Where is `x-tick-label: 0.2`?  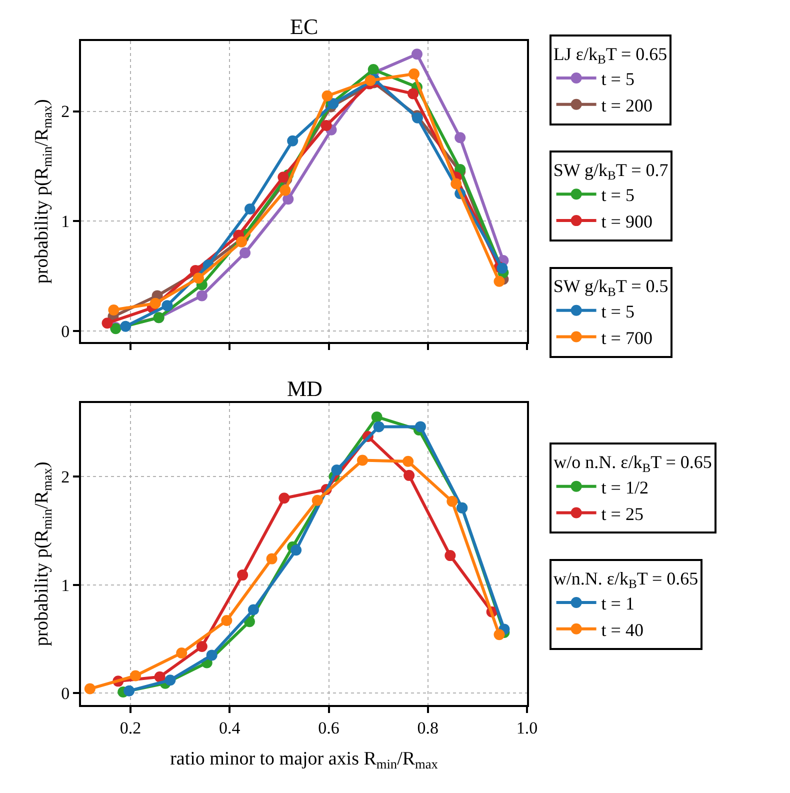
x-tick-label: 0.2 is located at coordinates (131, 728).